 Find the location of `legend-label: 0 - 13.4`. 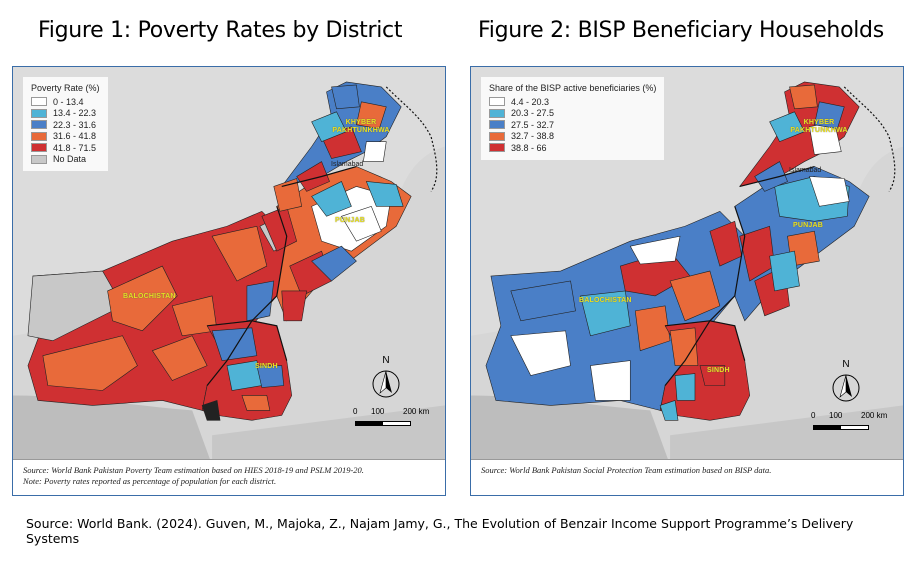

legend-label: 0 - 13.4 is located at coordinates (68, 101).